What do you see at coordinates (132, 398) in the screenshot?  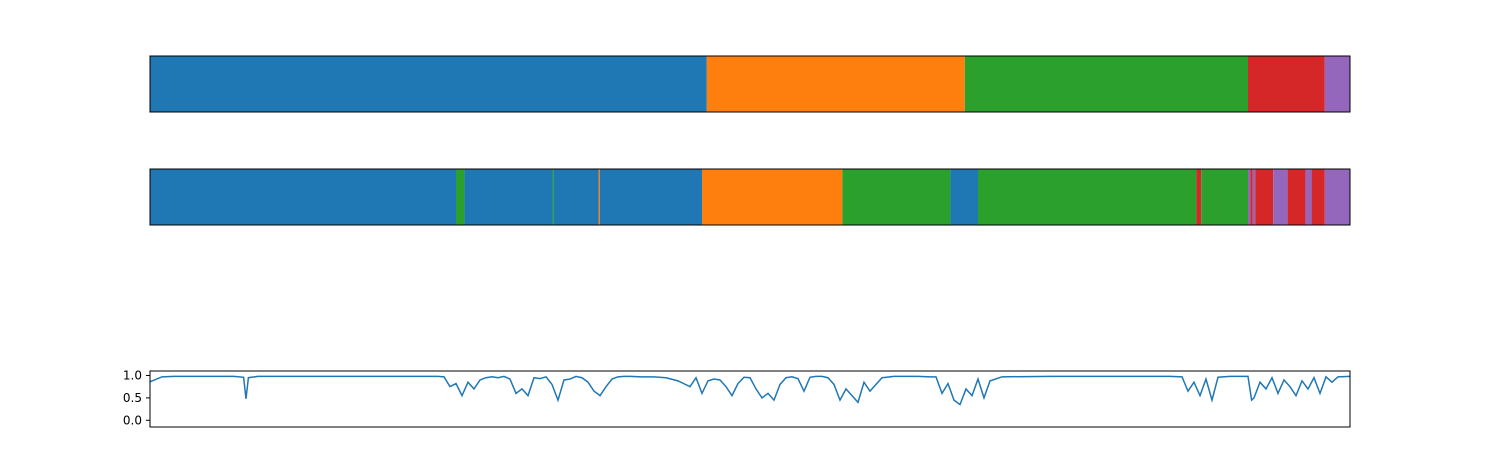 I see `y-tick-label: 0.5` at bounding box center [132, 398].